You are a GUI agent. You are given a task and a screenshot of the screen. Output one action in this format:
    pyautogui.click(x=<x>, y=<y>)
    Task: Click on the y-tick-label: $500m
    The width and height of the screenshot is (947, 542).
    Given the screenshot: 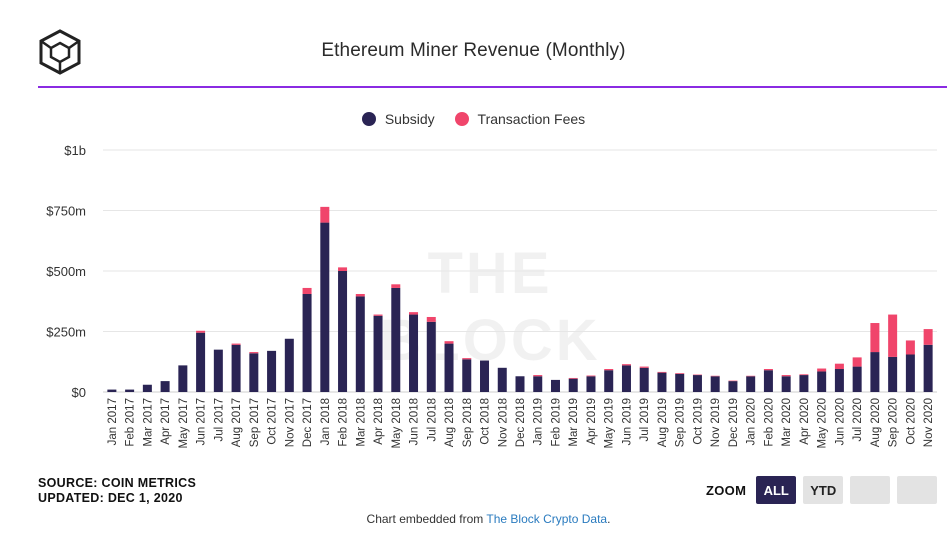 What is the action you would take?
    pyautogui.click(x=66, y=271)
    